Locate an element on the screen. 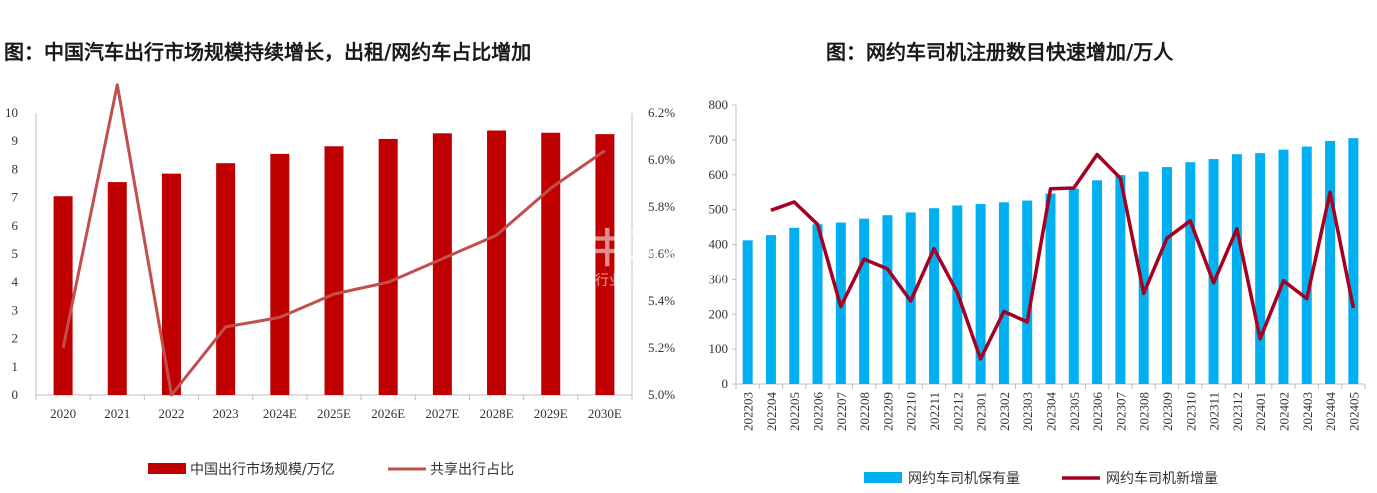 This screenshot has height=493, width=1377. y-tick-label: 500 is located at coordinates (719, 209).